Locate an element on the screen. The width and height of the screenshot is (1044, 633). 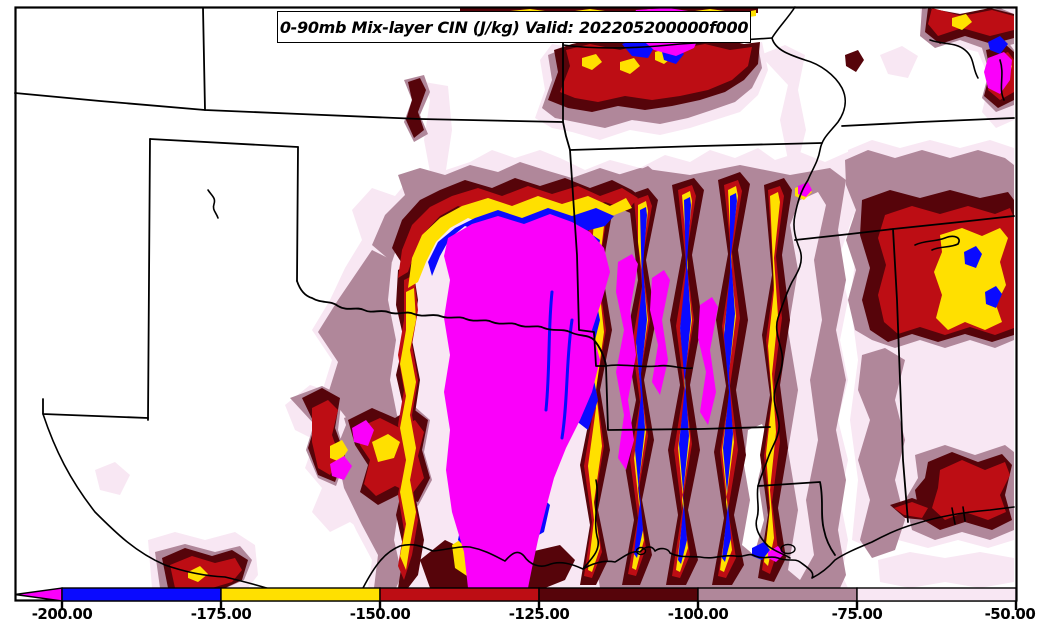
nm-river-segment is located at coordinates (213, 204).